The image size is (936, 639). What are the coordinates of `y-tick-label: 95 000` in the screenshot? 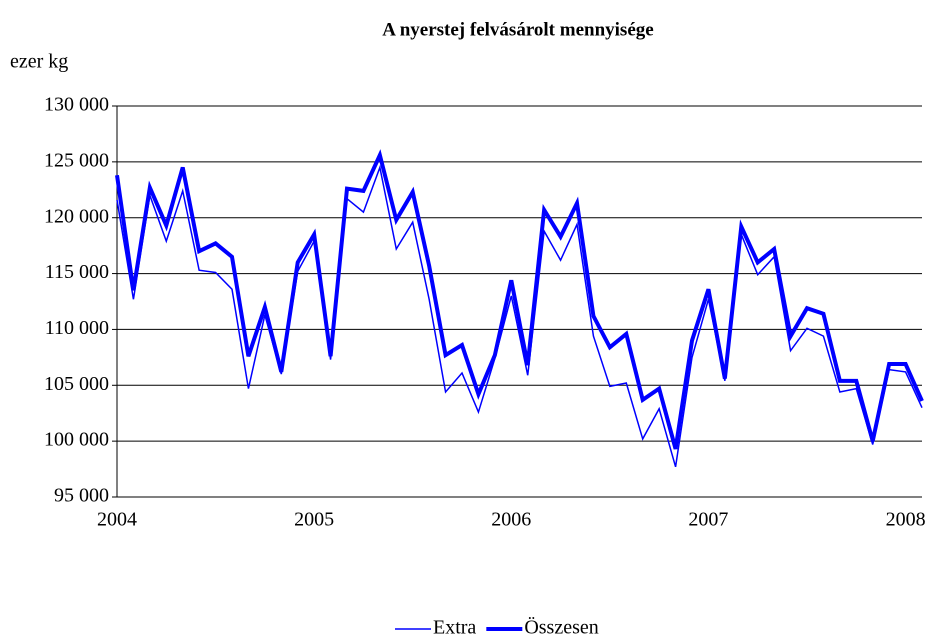 It's located at (81, 496).